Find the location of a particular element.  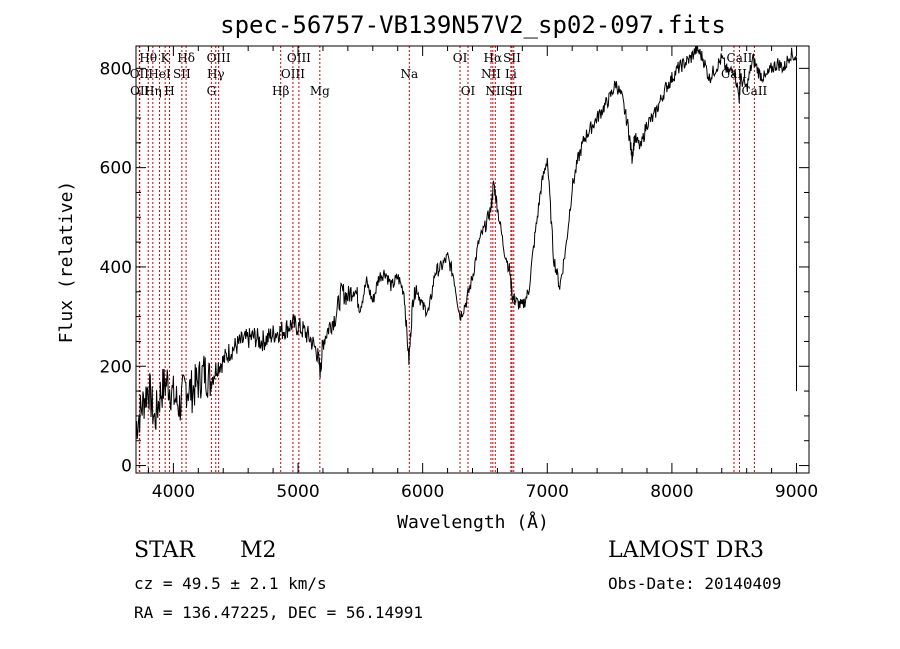

y-tick-label-3: 600 is located at coordinates (116, 169).